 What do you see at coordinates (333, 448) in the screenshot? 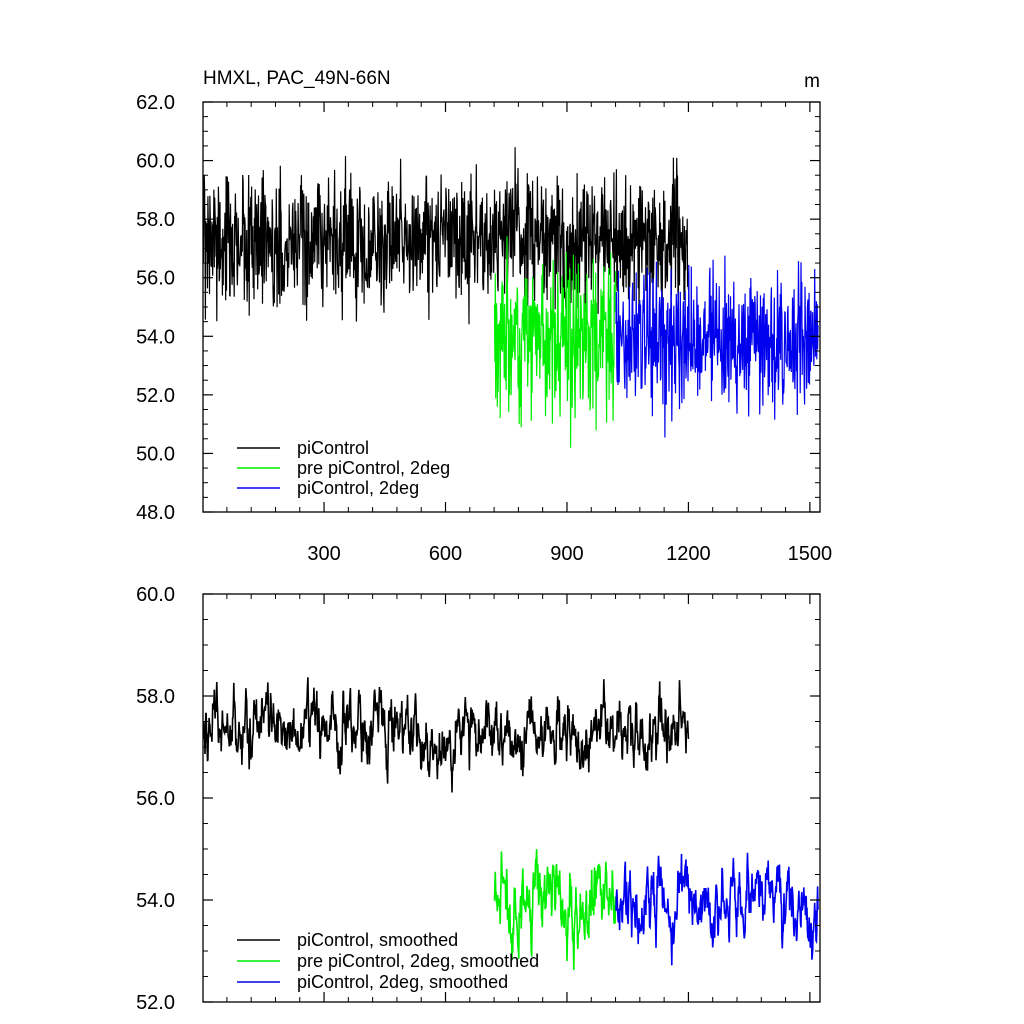
I see `legend-label: piControl` at bounding box center [333, 448].